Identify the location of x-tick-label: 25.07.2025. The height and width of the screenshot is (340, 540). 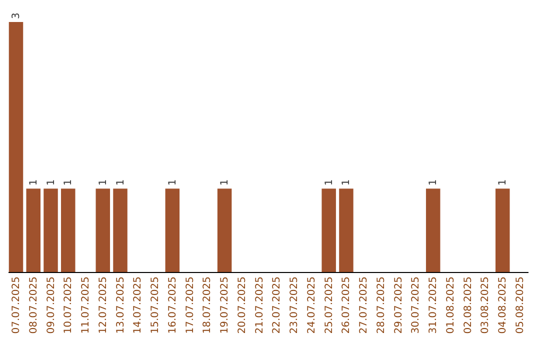
(329, 305).